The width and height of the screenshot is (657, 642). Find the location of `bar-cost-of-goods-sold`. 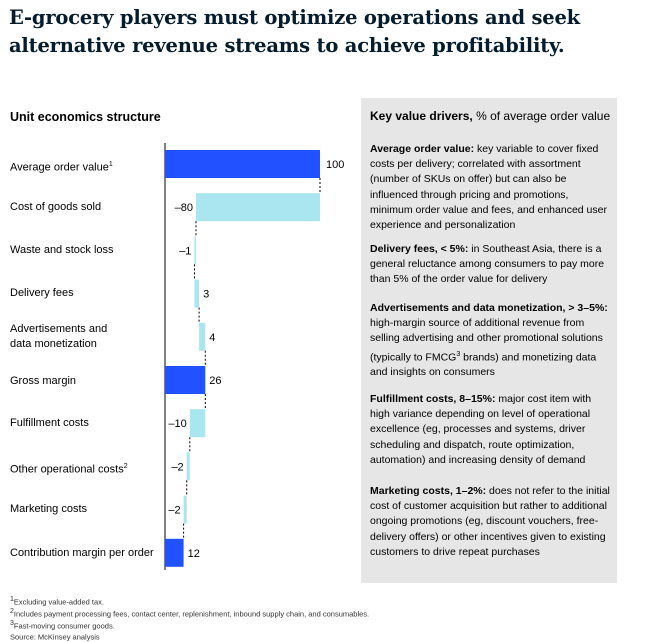

bar-cost-of-goods-sold is located at coordinates (258, 207).